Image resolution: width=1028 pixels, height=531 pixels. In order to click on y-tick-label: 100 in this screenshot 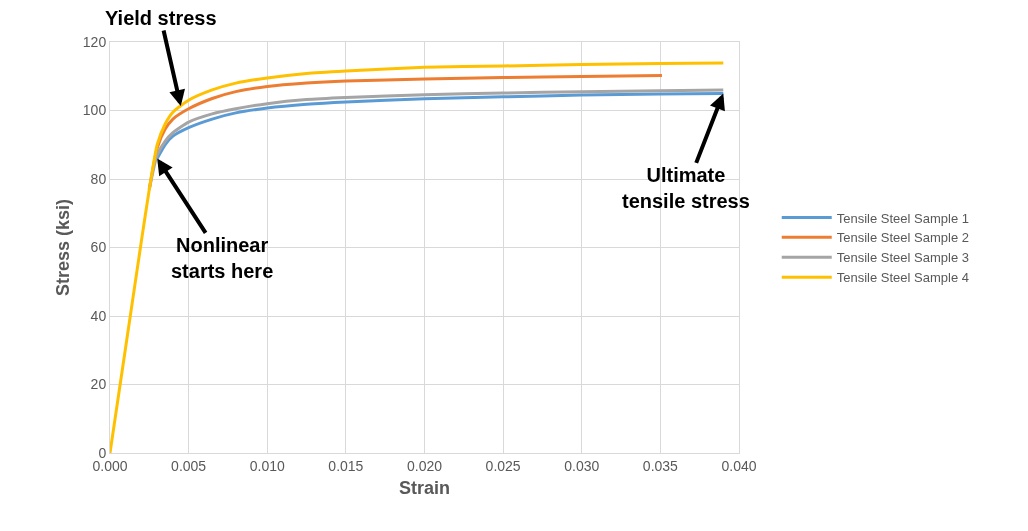, I will do `click(94, 110)`.